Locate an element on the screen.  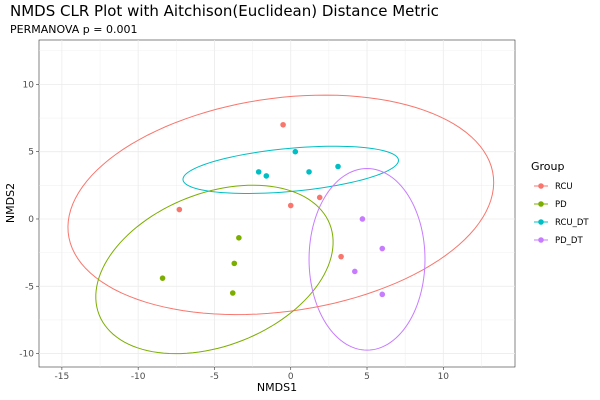
y-tick-label: 0 is located at coordinates (31, 220).